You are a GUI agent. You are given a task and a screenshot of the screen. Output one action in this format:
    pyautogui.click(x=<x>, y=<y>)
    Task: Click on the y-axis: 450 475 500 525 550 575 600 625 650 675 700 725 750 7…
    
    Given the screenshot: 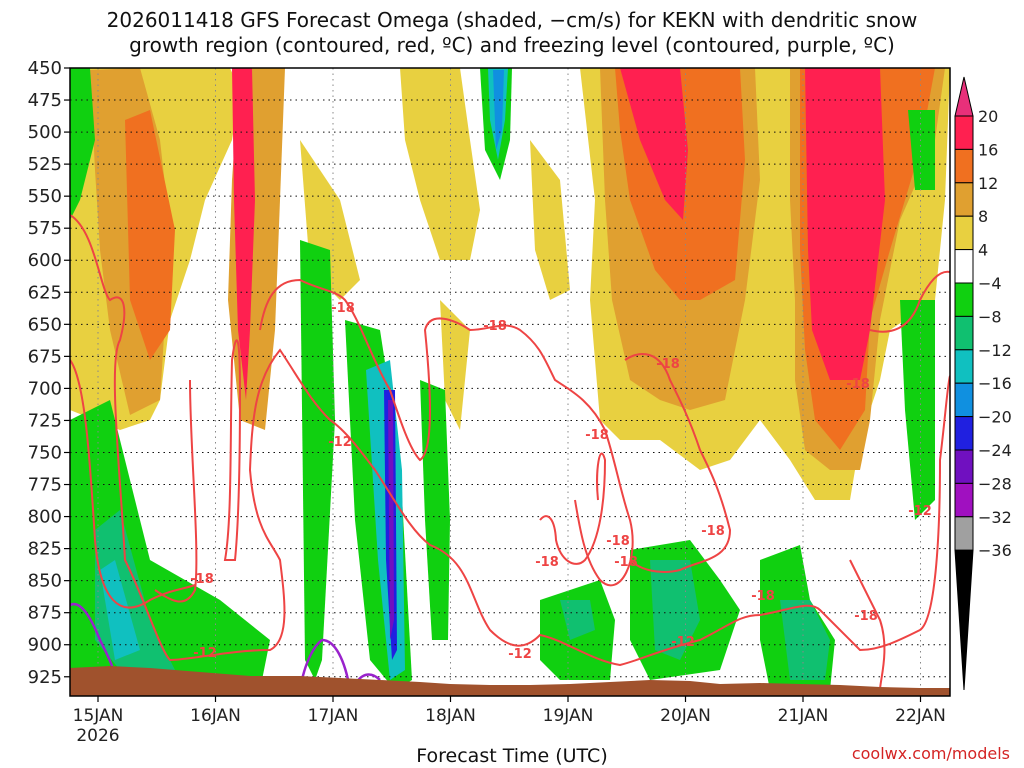 What is the action you would take?
    pyautogui.click(x=49, y=373)
    